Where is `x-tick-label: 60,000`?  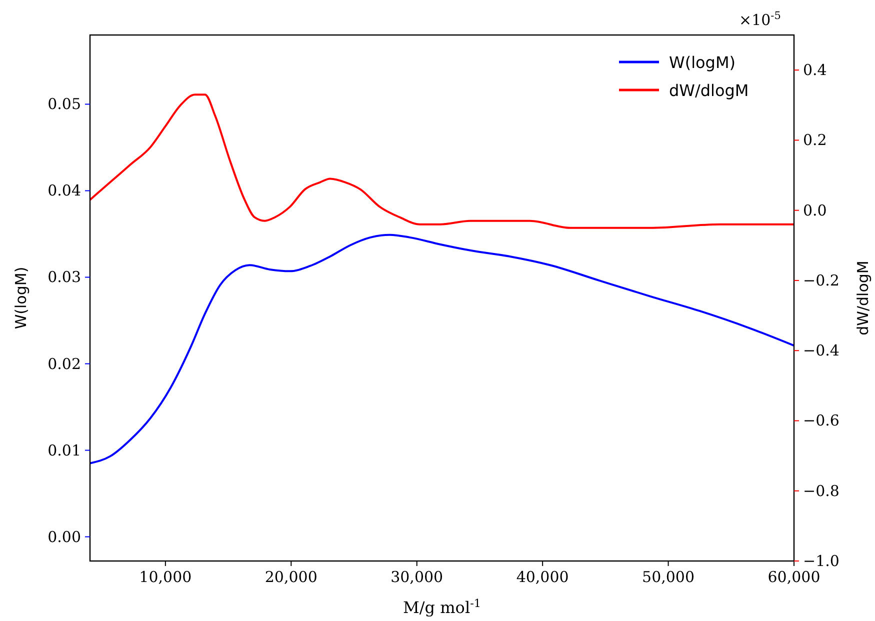
x-tick-label: 60,000 is located at coordinates (794, 577).